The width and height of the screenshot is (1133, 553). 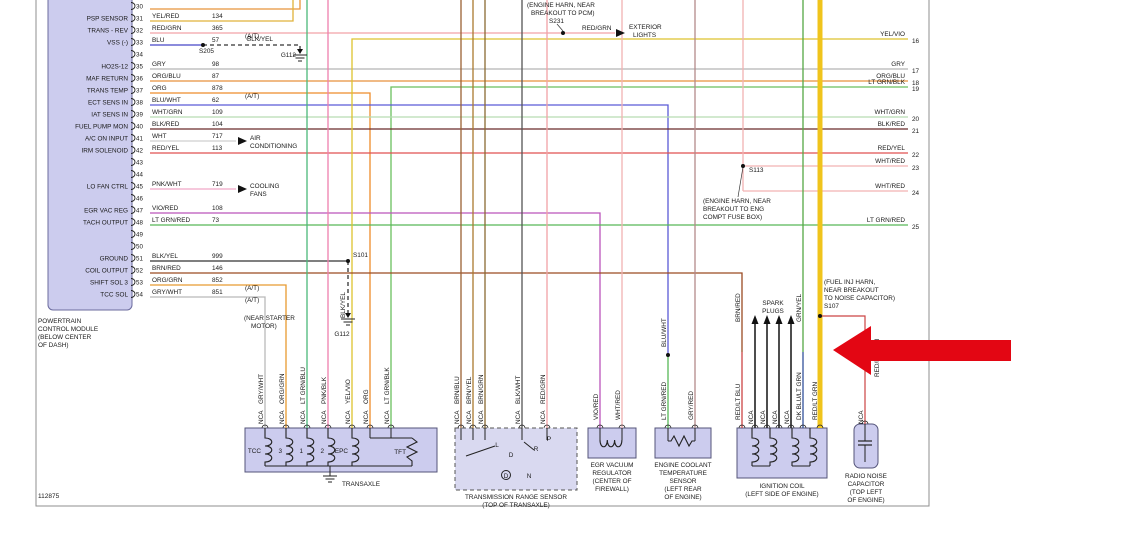 I want to click on pcm-wire-color: BLU, so click(x=158, y=40).